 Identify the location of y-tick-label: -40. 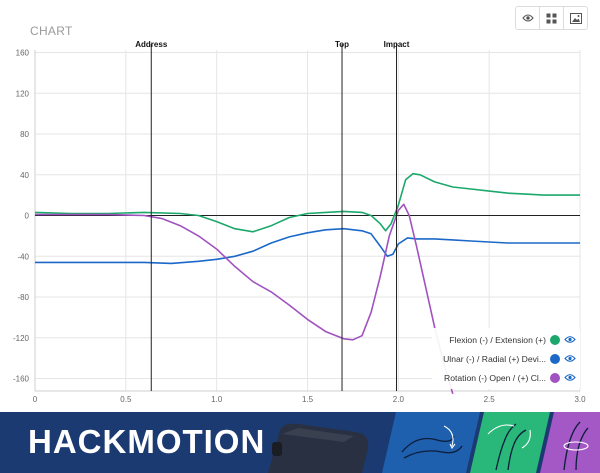
(23, 256).